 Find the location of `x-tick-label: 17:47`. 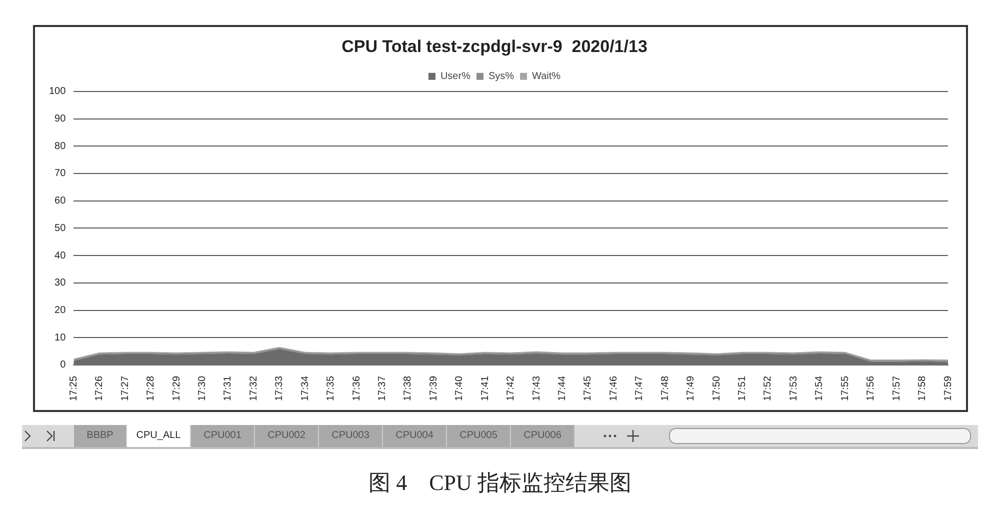

x-tick-label: 17:47 is located at coordinates (640, 389).